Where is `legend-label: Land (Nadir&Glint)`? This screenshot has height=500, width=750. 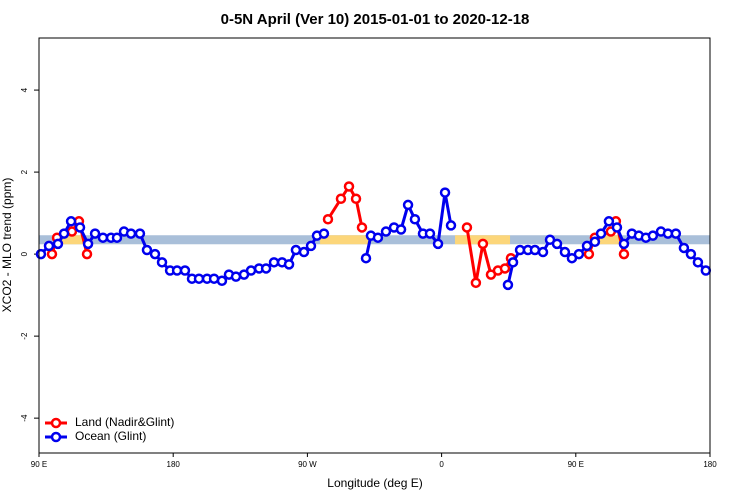 legend-label: Land (Nadir&Glint) is located at coordinates (124, 422).